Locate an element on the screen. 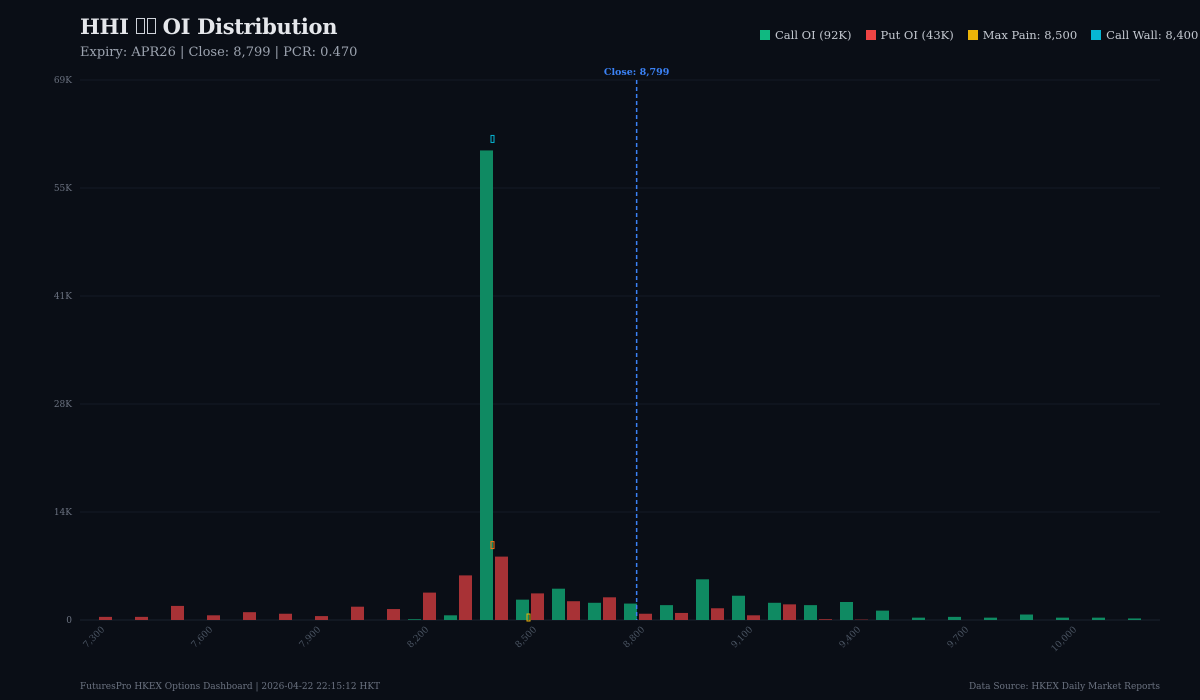 This screenshot has height=700, width=1200. chart-title: HHI OI Distribution is located at coordinates (209, 26).